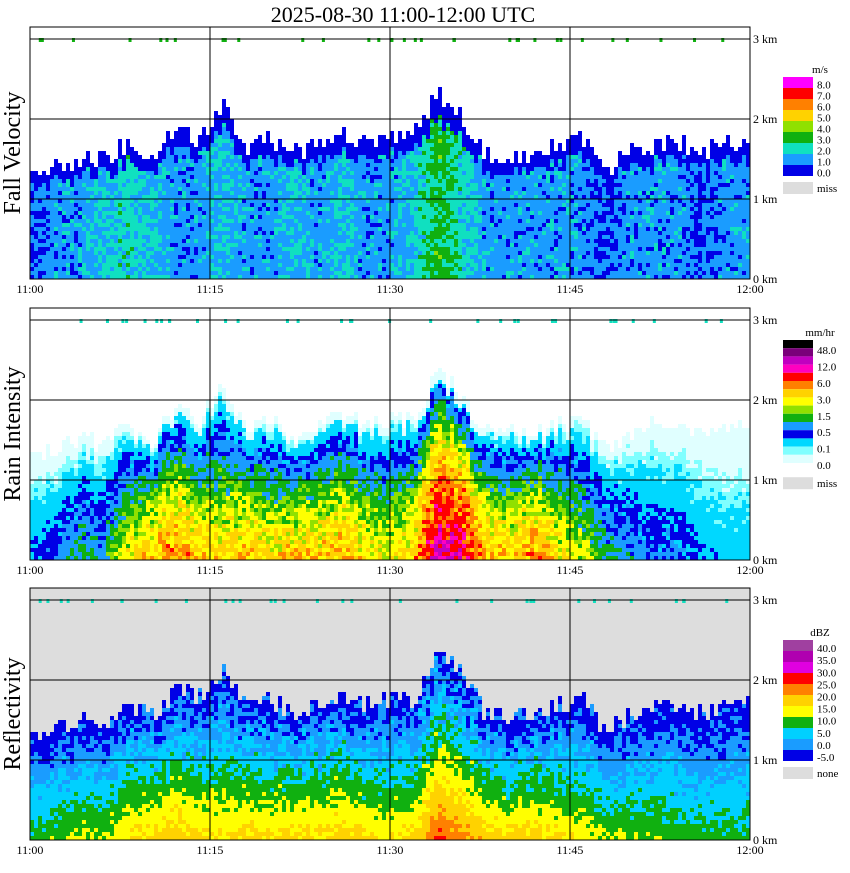 Image resolution: width=850 pixels, height=873 pixels. What do you see at coordinates (827, 685) in the screenshot?
I see `legend-label: 25.0` at bounding box center [827, 685].